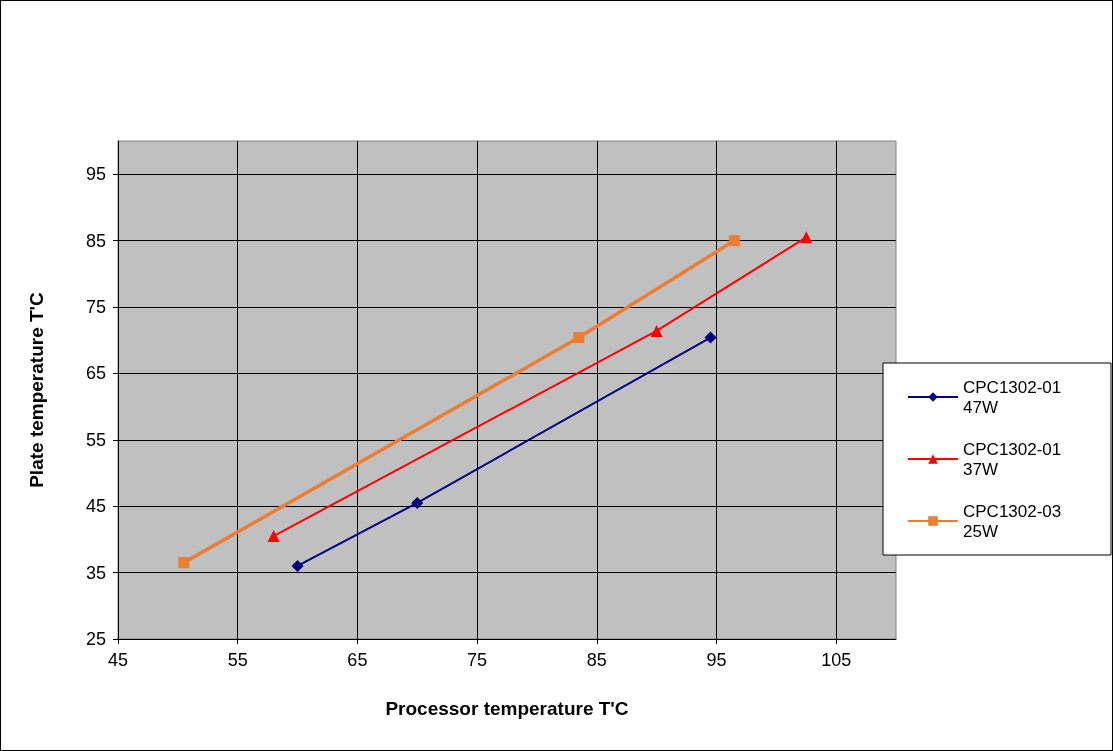  What do you see at coordinates (237, 660) in the screenshot?
I see `x-tick-label: 55` at bounding box center [237, 660].